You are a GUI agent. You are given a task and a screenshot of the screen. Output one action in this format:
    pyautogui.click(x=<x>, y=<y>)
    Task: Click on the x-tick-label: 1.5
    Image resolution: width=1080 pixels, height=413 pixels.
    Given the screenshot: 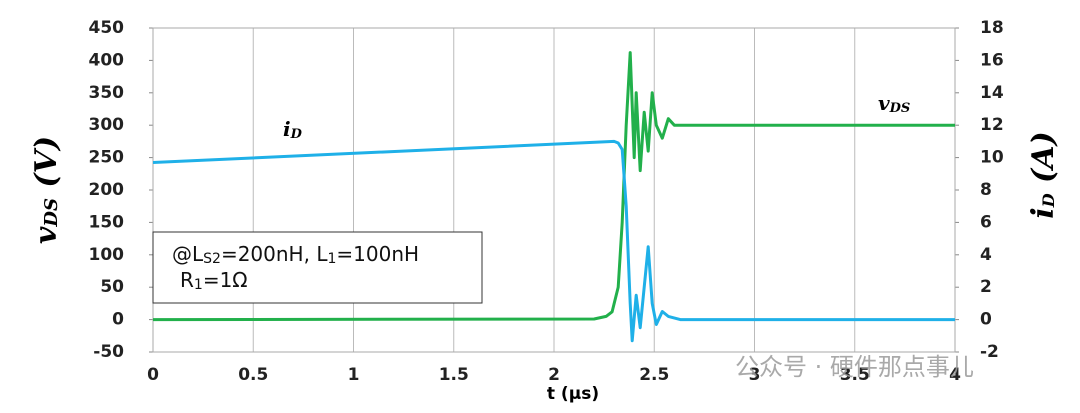 What is the action you would take?
    pyautogui.click(x=454, y=375)
    